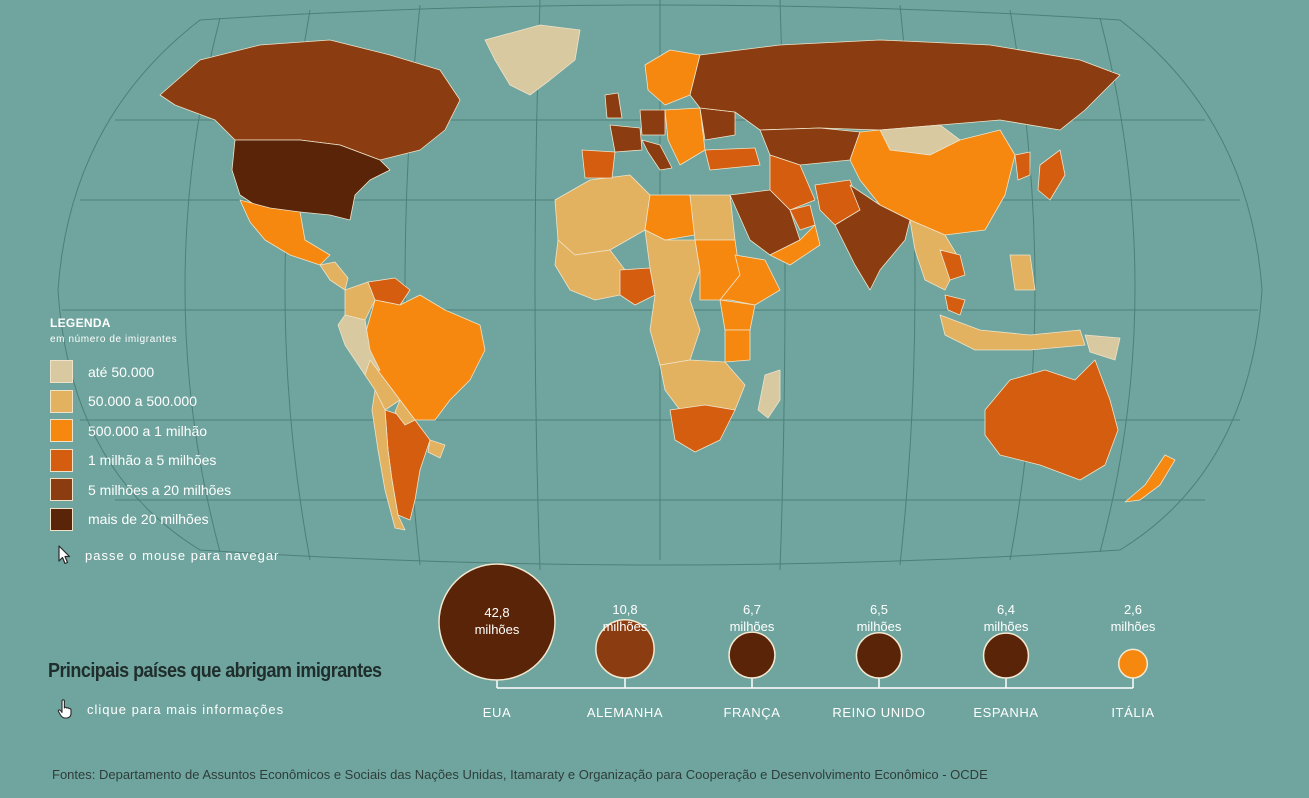 The height and width of the screenshot is (798, 1309). Describe the element at coordinates (1051, 420) in the screenshot. I see `region-australia` at that location.